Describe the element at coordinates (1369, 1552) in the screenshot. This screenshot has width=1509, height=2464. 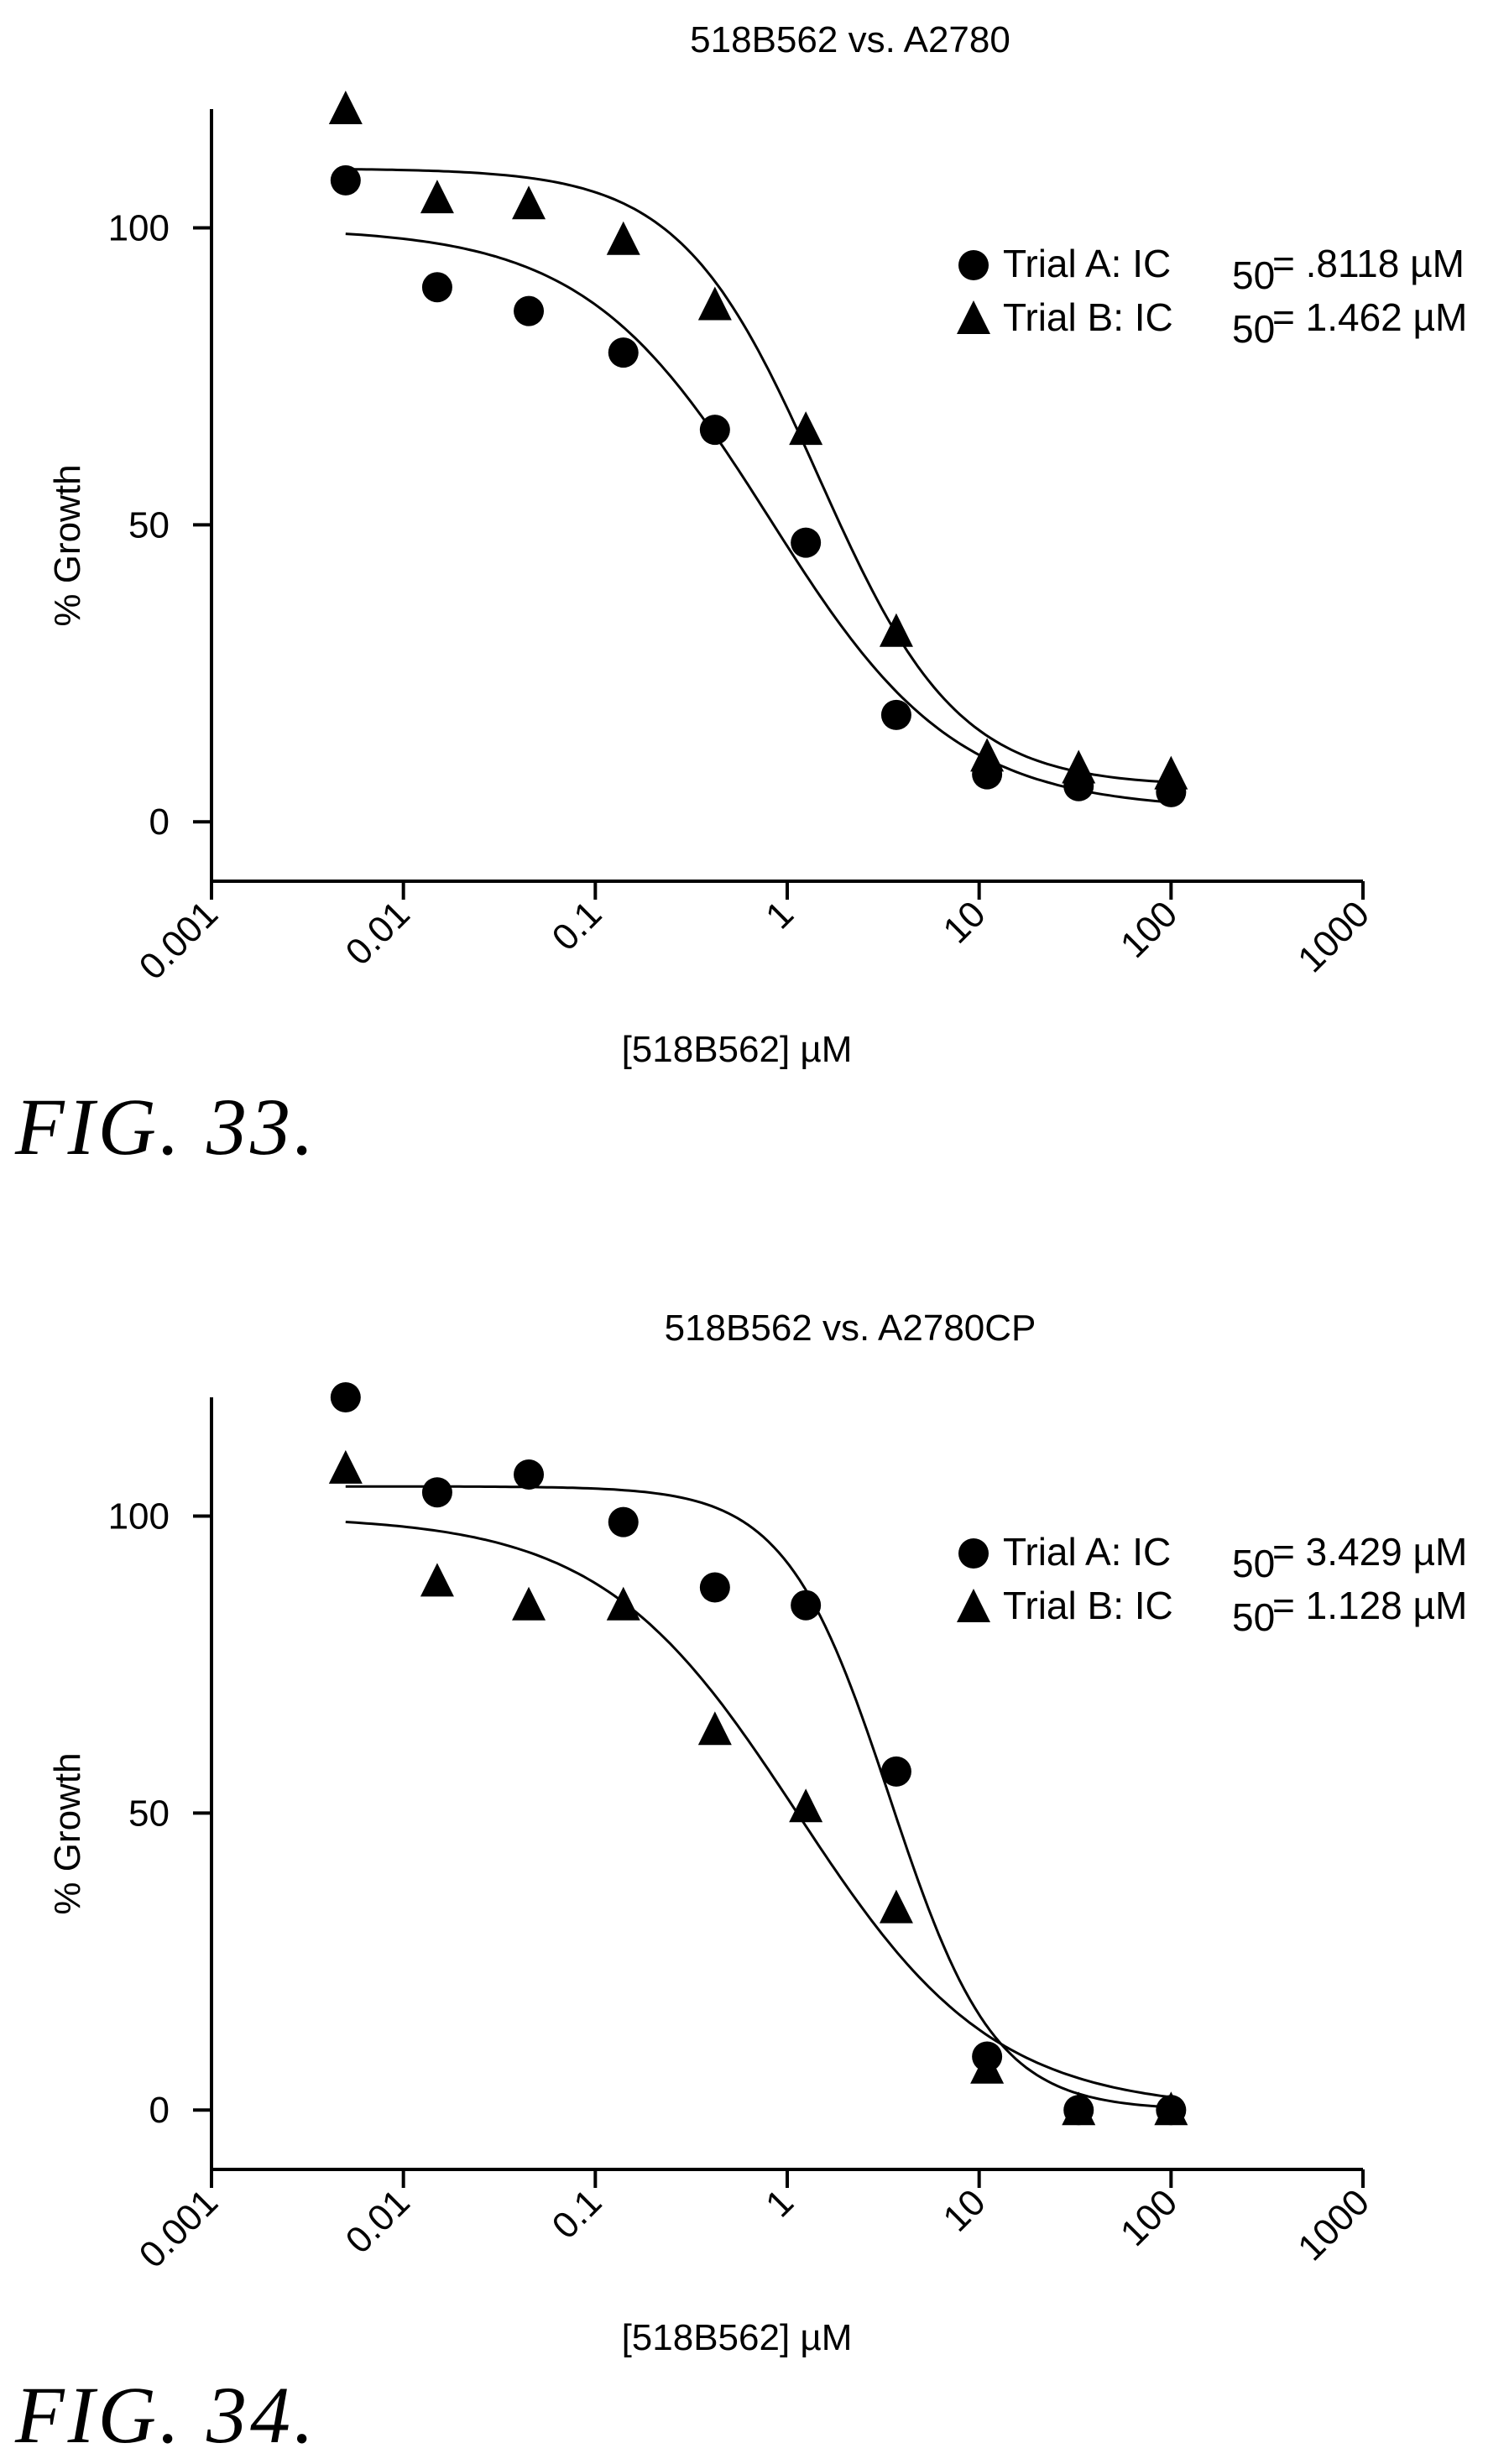
I see `legend-ic50-value: = 3.429 µM` at that location.